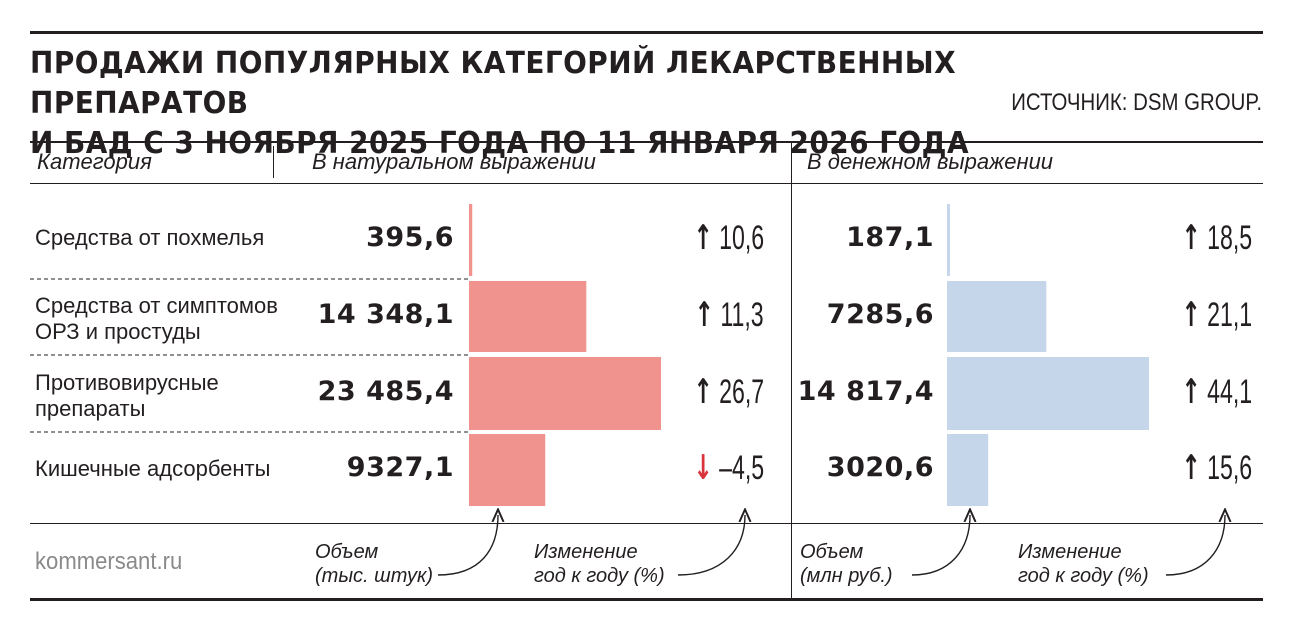  I want to click on section-divider, so click(791, 369).